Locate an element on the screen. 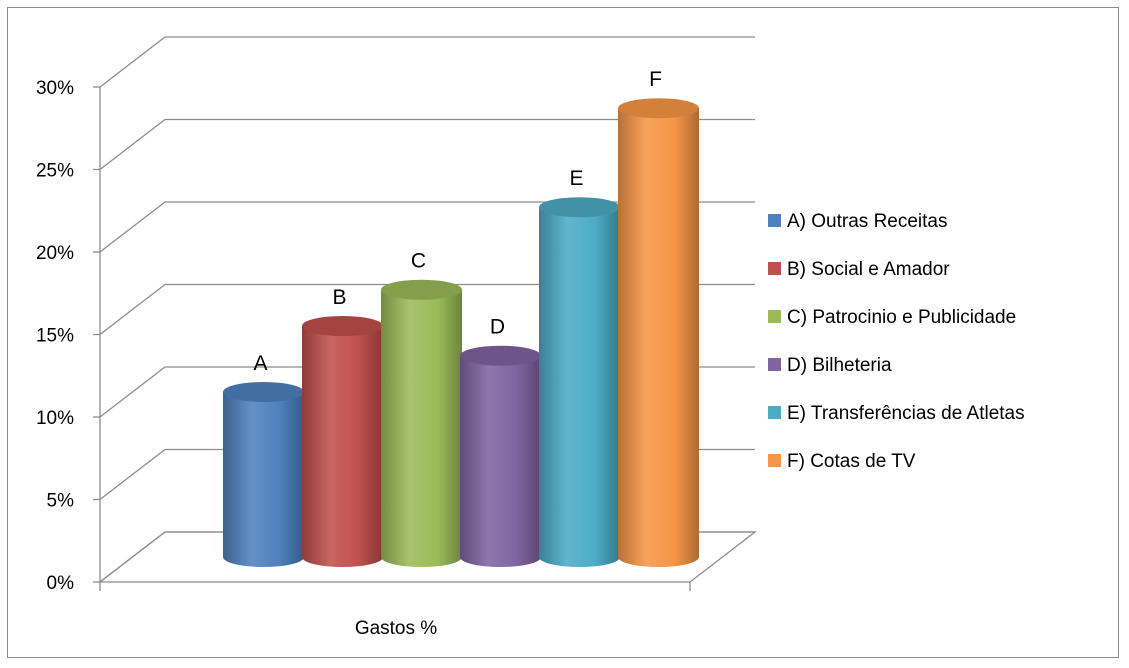 The height and width of the screenshot is (668, 1129). y-tick-label: 30% is located at coordinates (55, 88).